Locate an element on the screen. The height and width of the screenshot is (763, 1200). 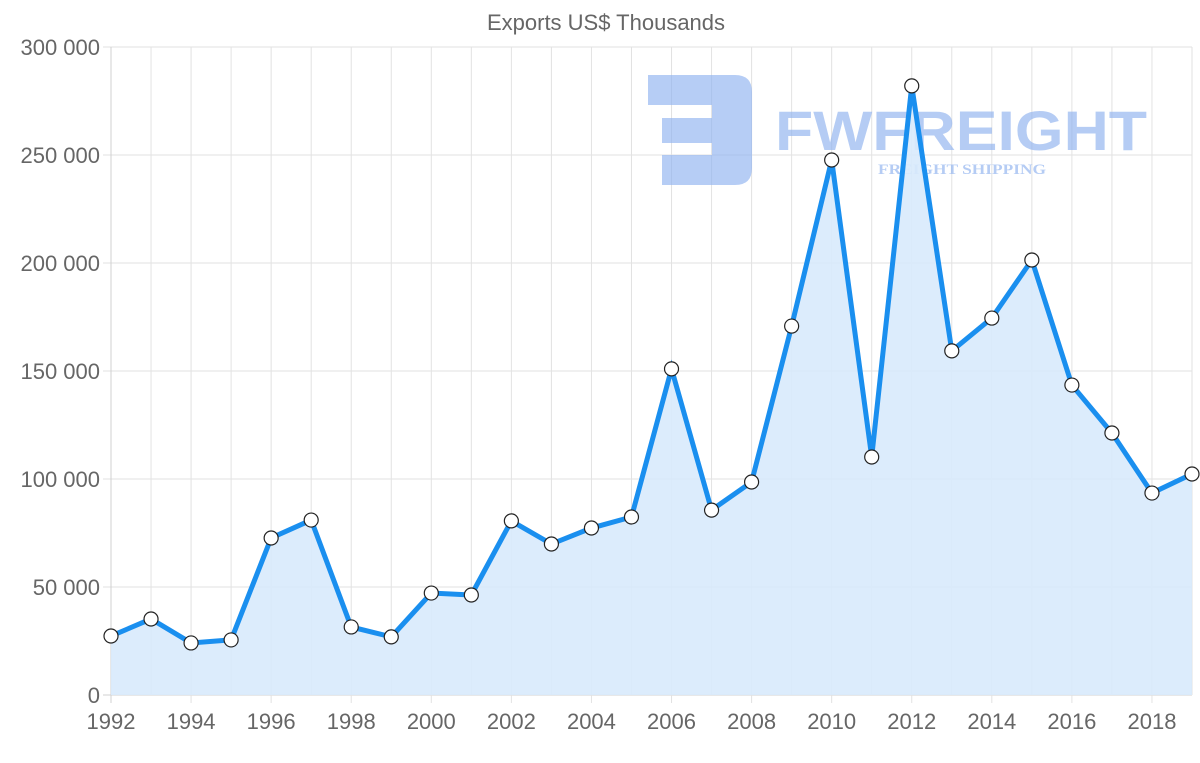
data-point-2008: 2008: 98600 is located at coordinates (751, 482).